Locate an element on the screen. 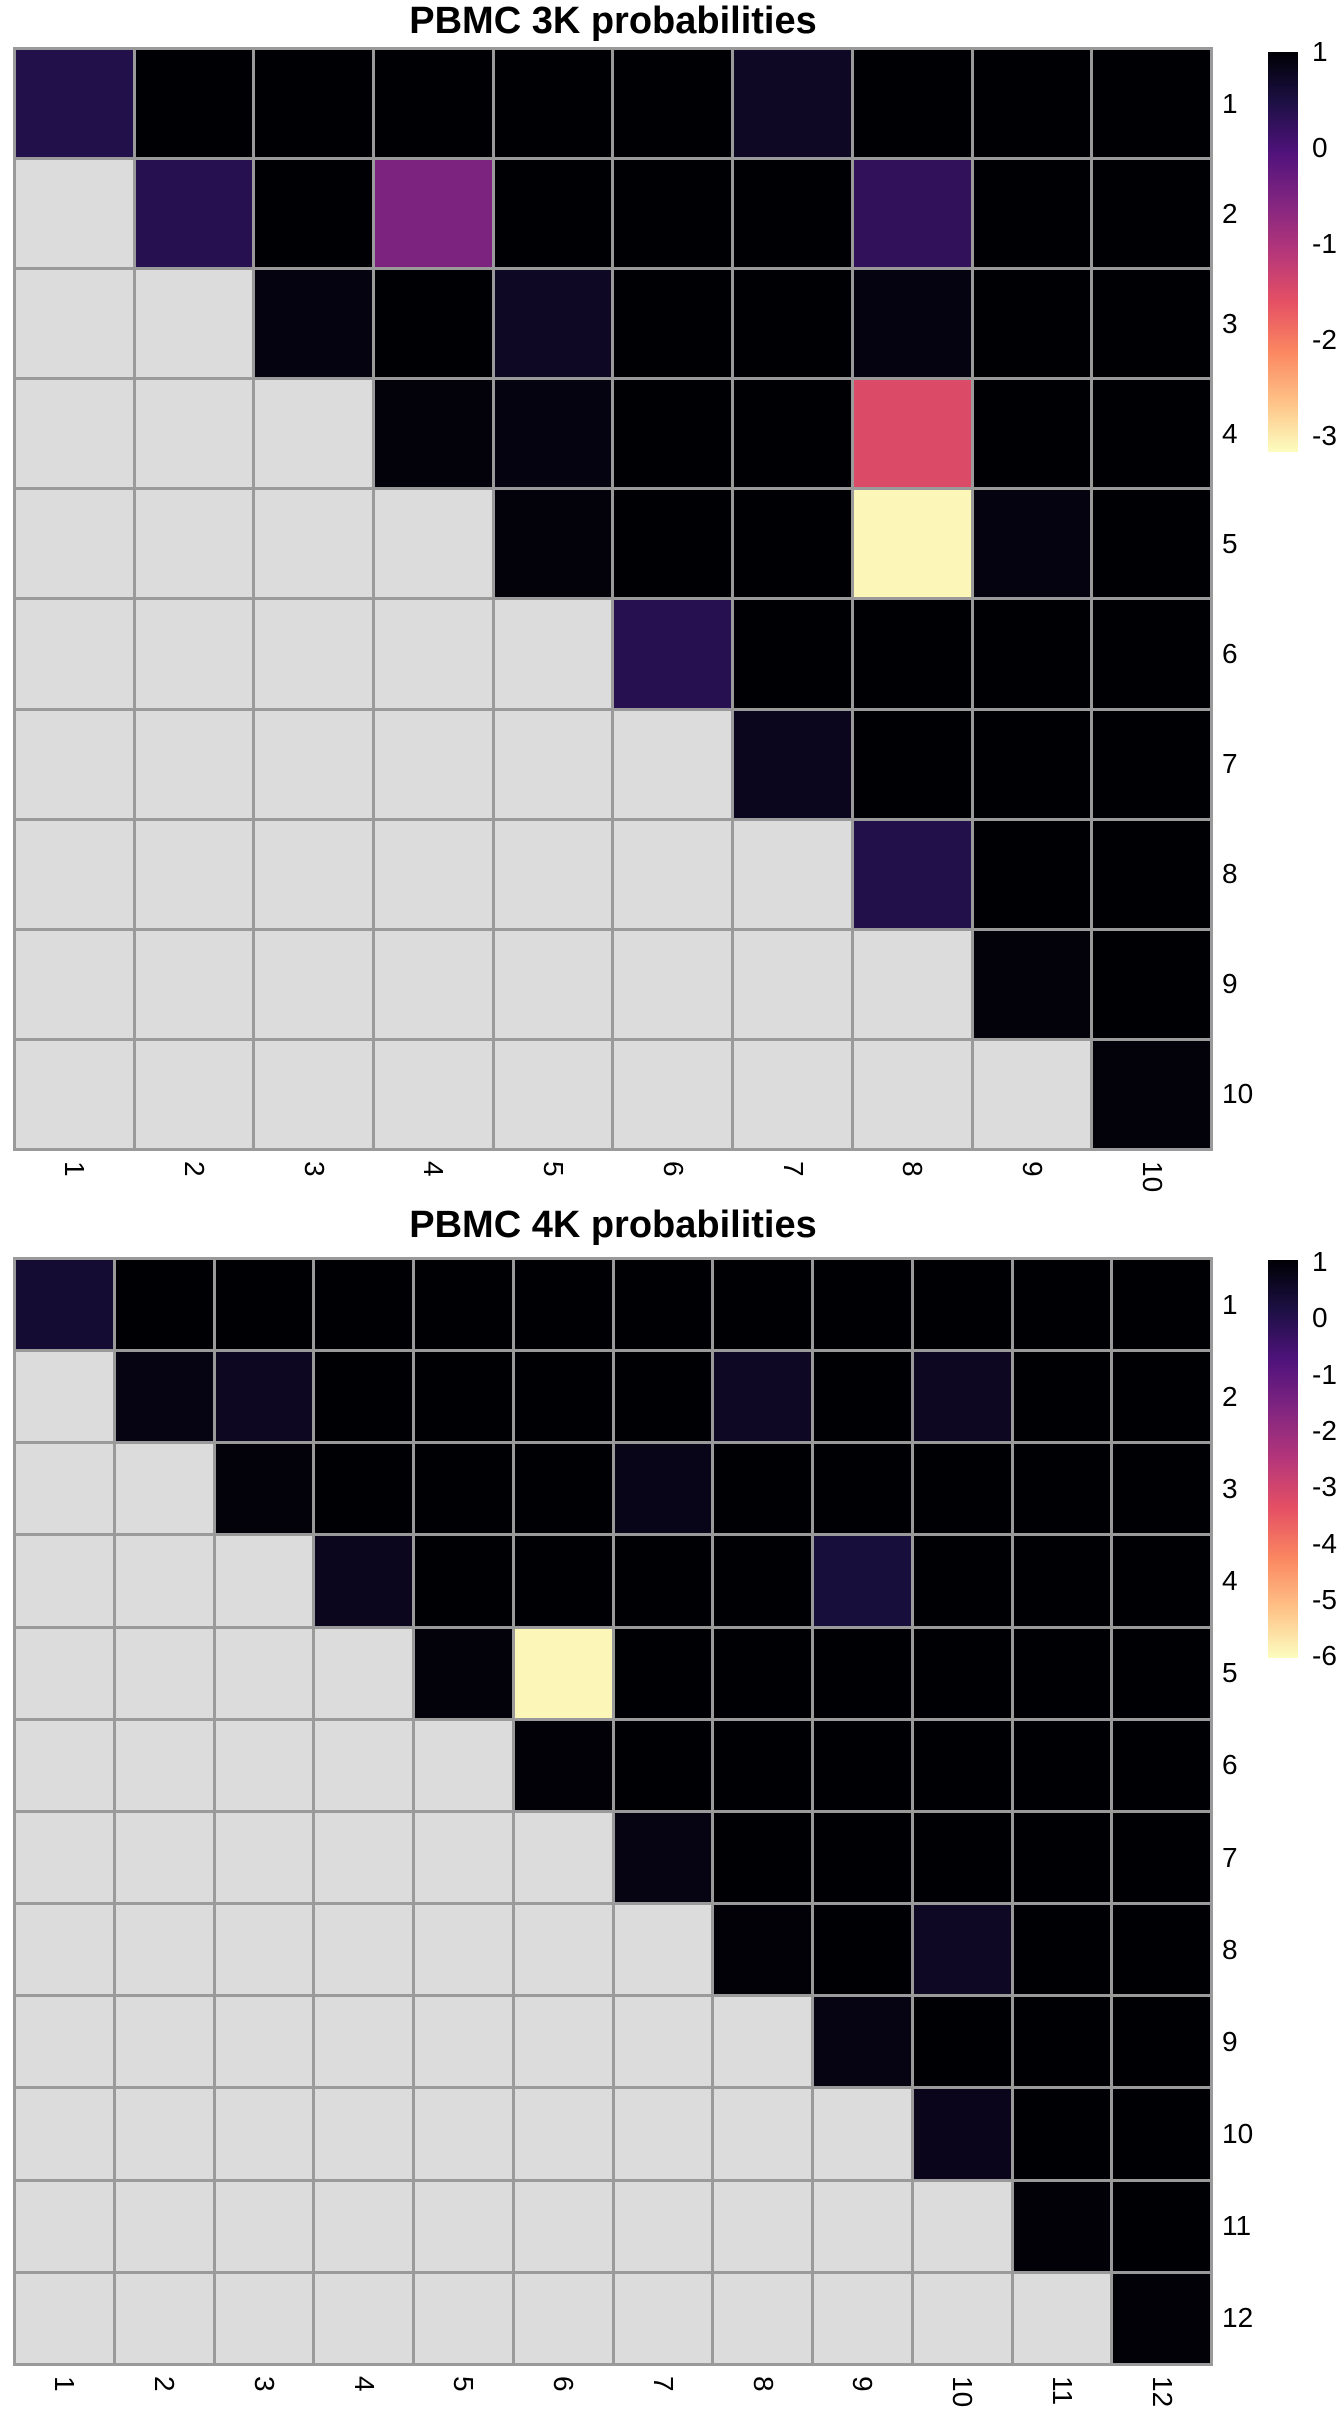  col-label-10: 10 is located at coordinates (963, 2392).